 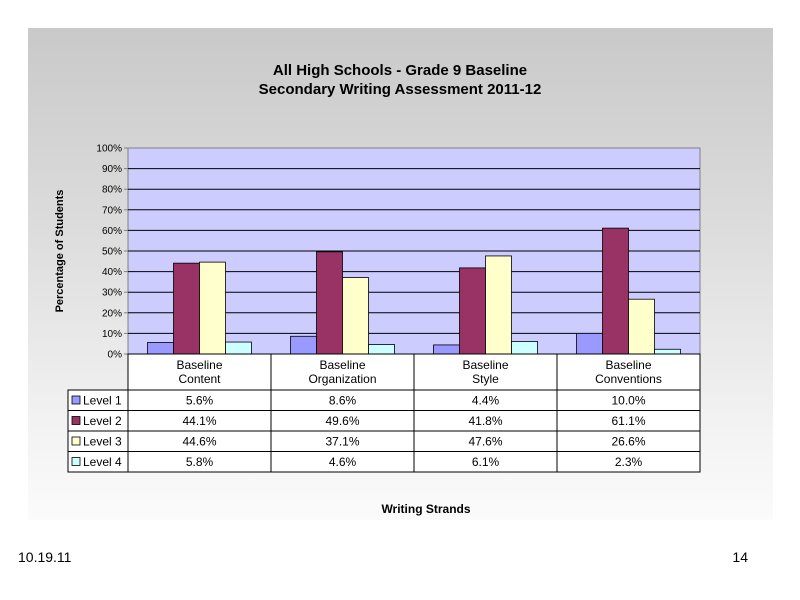 What do you see at coordinates (102, 462) in the screenshot?
I see `legend-label: Level 4` at bounding box center [102, 462].